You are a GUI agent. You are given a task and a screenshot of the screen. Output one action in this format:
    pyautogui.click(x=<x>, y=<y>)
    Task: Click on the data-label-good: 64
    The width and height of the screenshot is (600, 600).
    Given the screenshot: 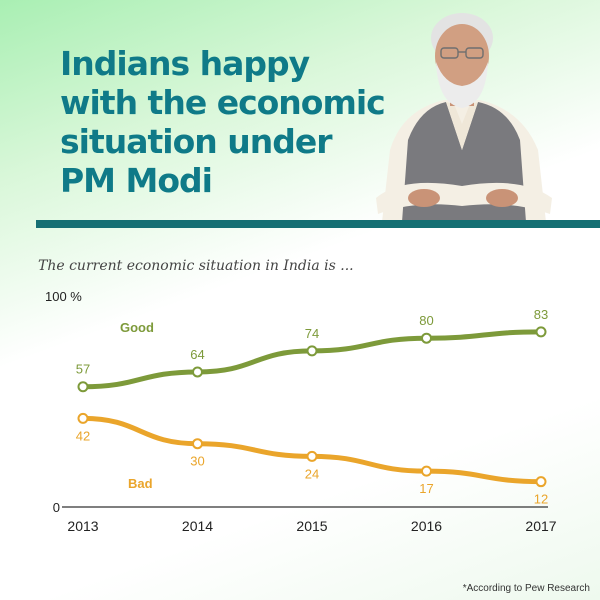 What is the action you would take?
    pyautogui.click(x=197, y=354)
    